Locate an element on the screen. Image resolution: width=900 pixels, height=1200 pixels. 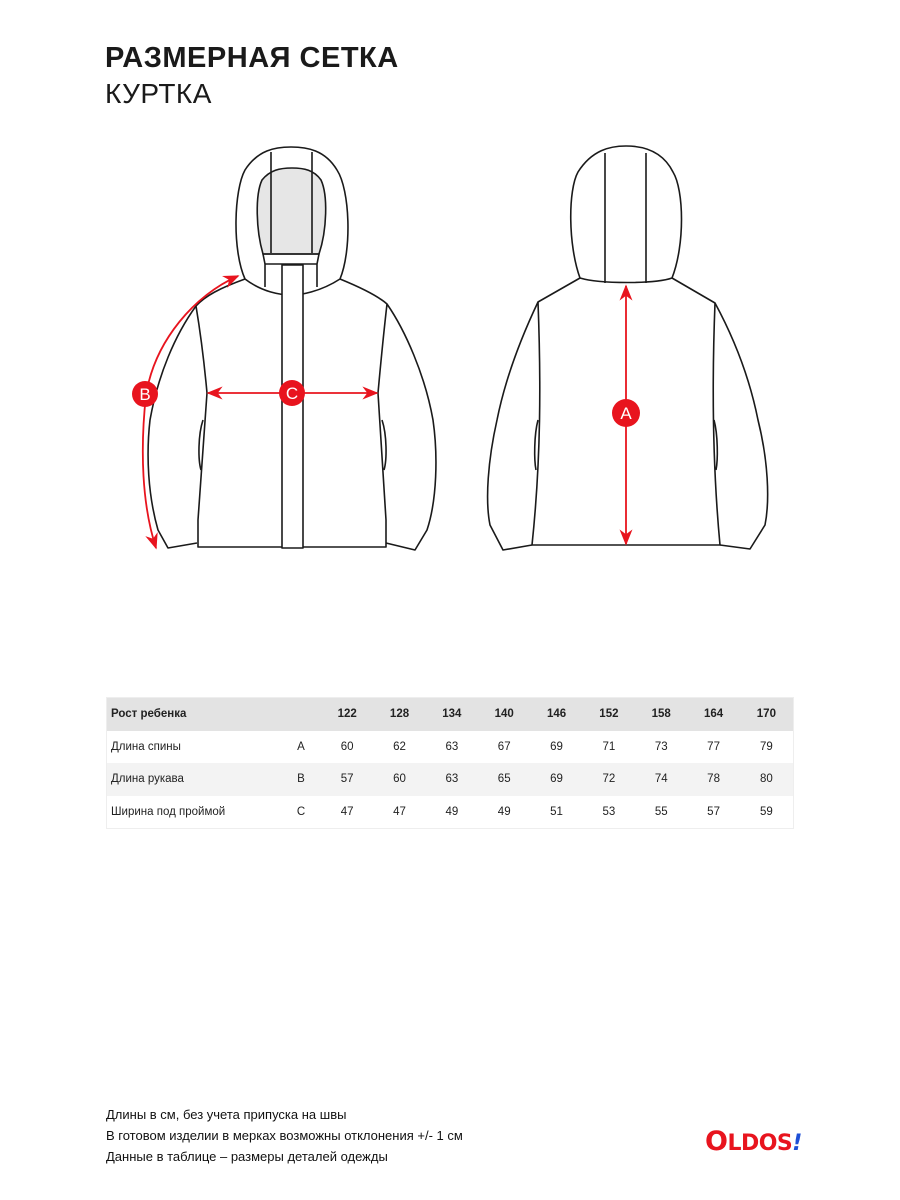
cell-value: 65 is located at coordinates (504, 779).